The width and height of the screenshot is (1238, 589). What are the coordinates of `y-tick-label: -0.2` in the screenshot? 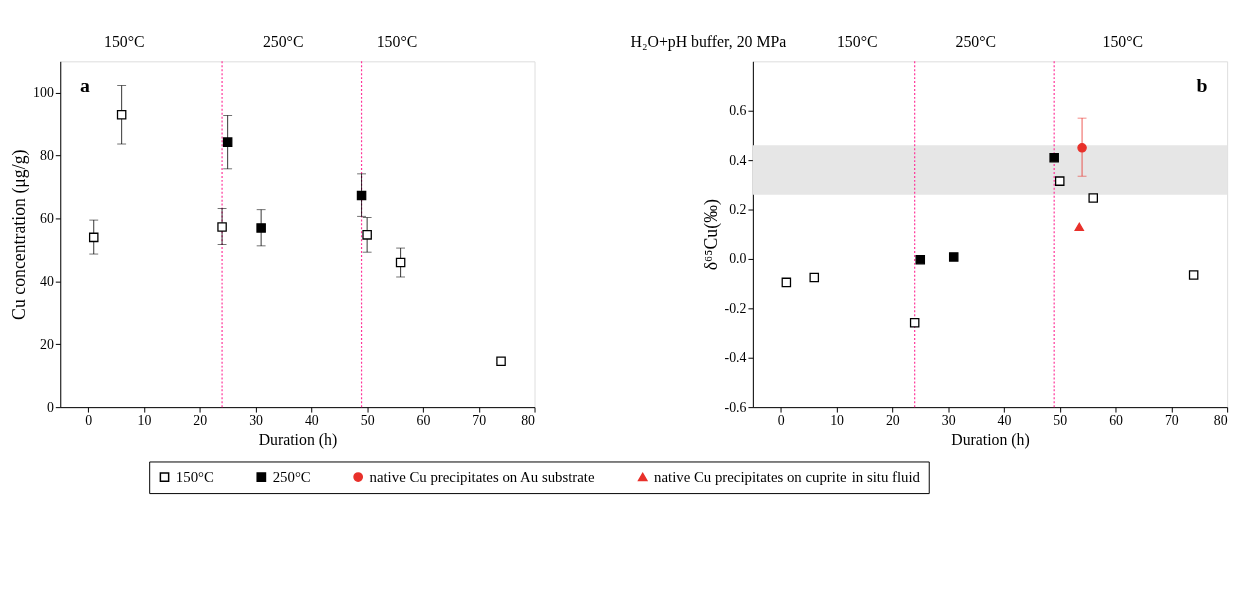 It's located at (735, 308).